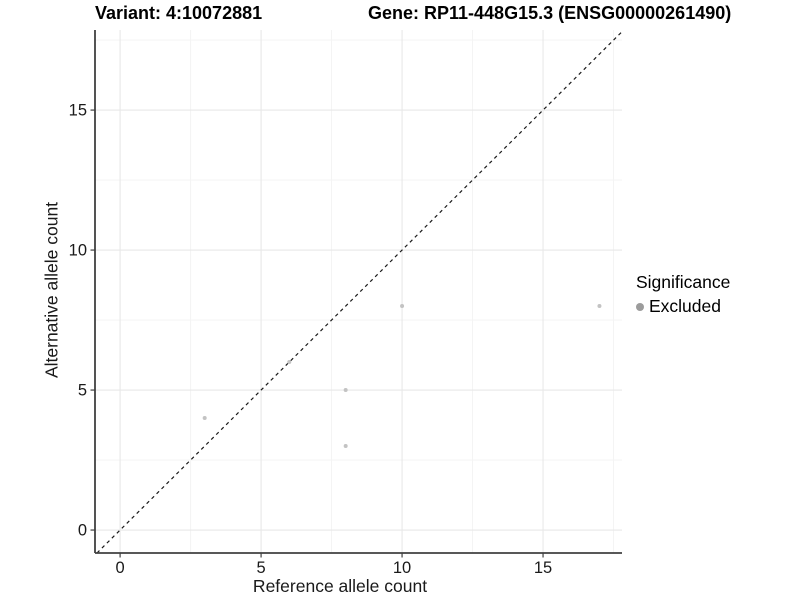  I want to click on excluded-marker-icon, so click(640, 306).